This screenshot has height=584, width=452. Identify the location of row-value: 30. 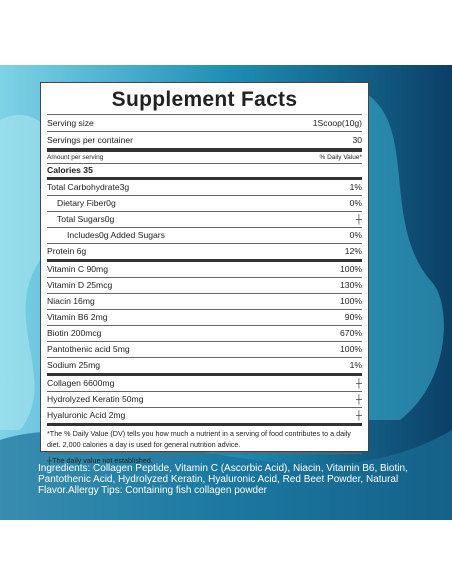
(357, 140).